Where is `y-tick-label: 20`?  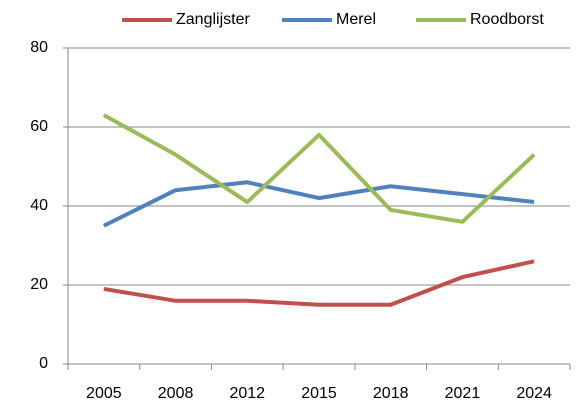 y-tick-label: 20 is located at coordinates (39, 284).